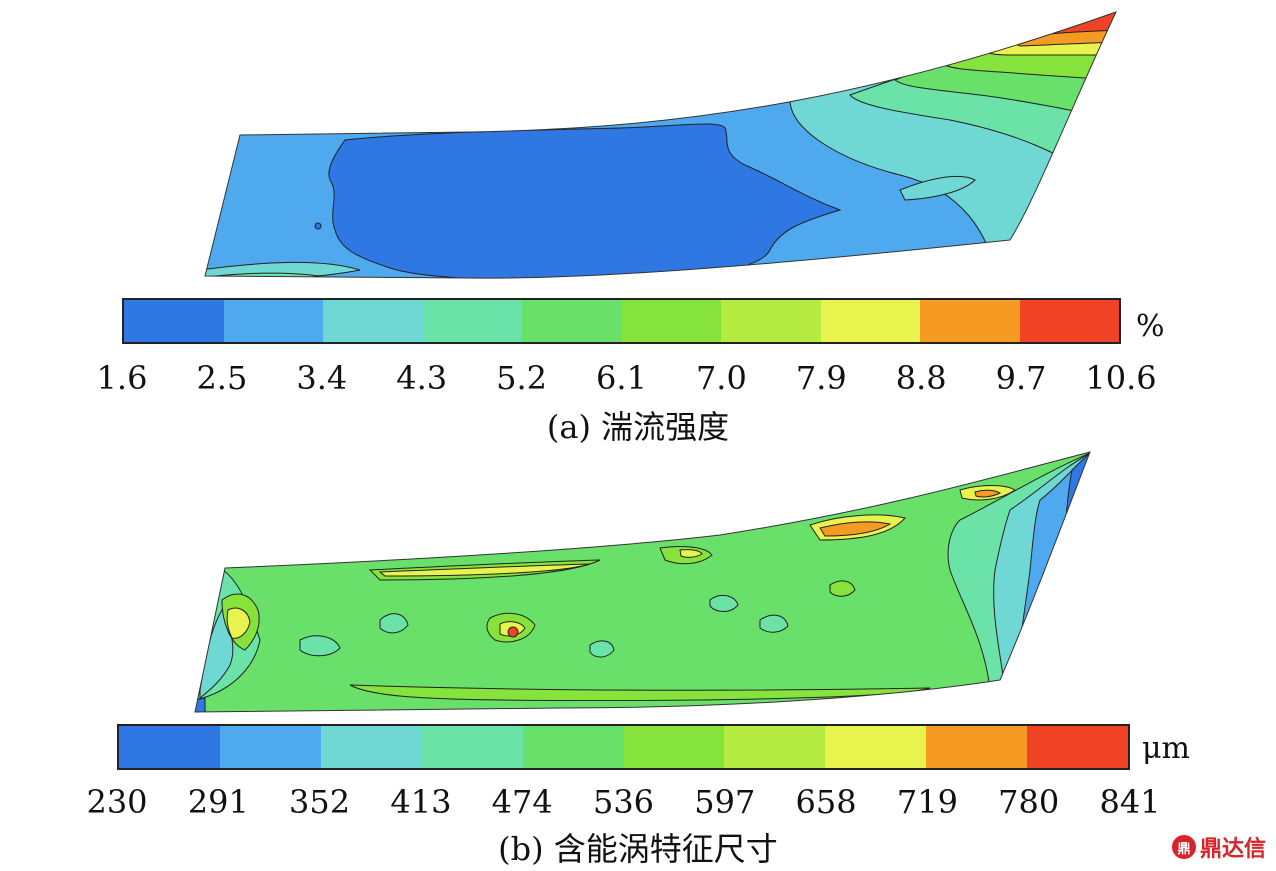 This screenshot has height=871, width=1276. Describe the element at coordinates (638, 849) in the screenshot. I see `caption-b: (b) 含能涡特征尺寸` at that location.